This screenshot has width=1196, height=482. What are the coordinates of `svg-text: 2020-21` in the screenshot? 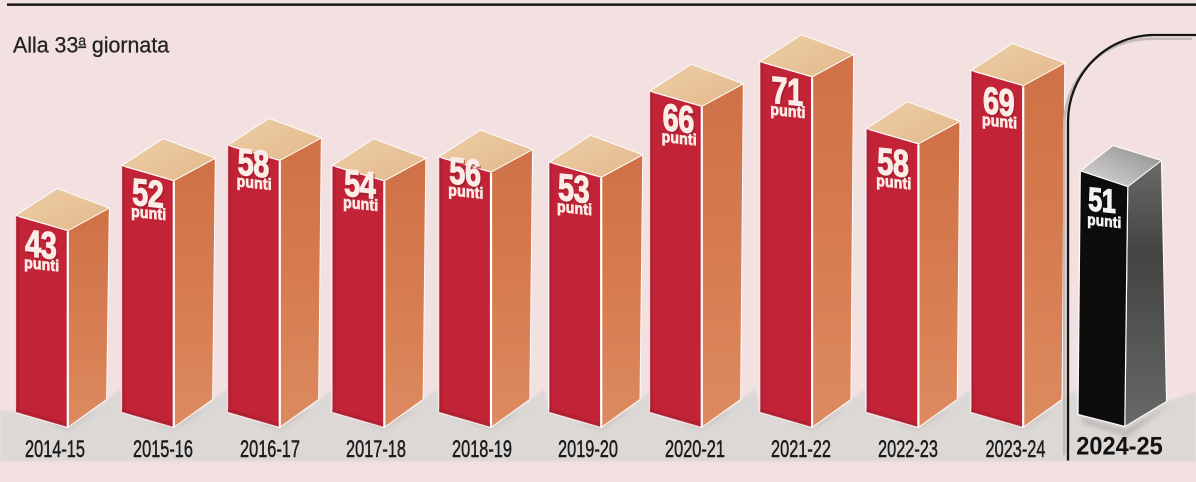 It's located at (695, 449).